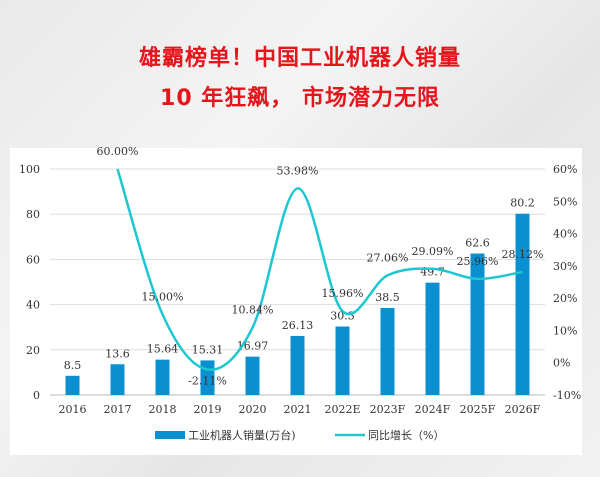 This screenshot has width=600, height=477. What do you see at coordinates (565, 201) in the screenshot?
I see `right-tick-label: 50%` at bounding box center [565, 201].